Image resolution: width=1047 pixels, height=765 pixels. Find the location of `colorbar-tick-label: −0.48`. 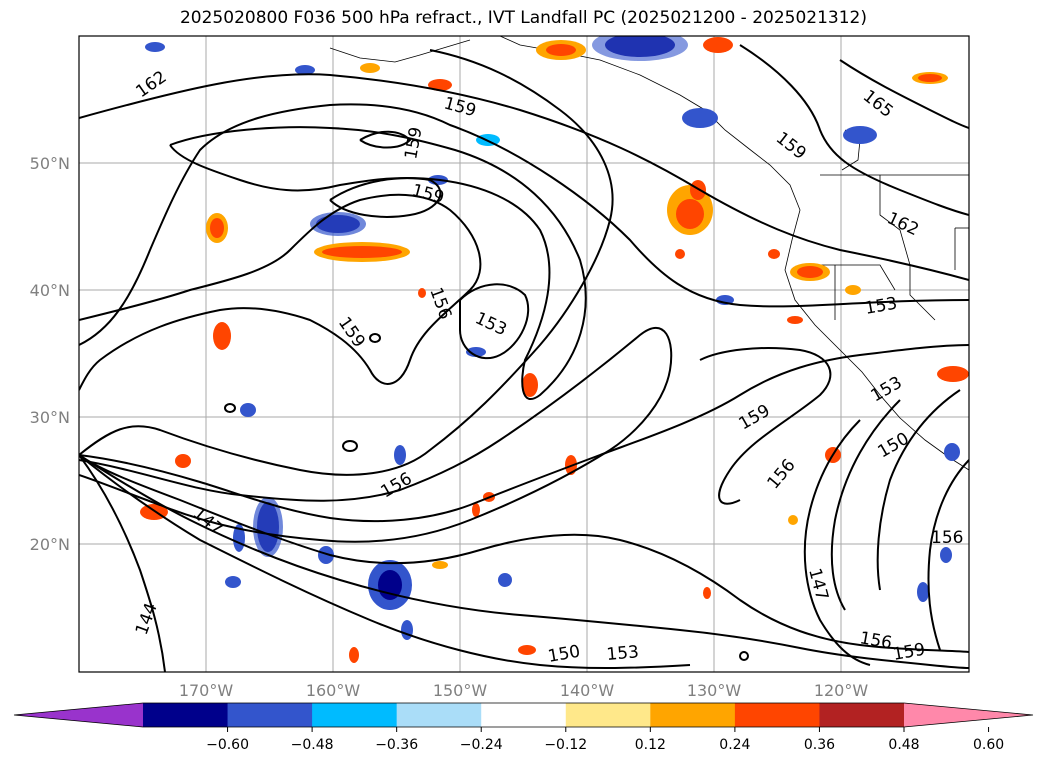

colorbar-tick-label: −0.48 is located at coordinates (312, 745).